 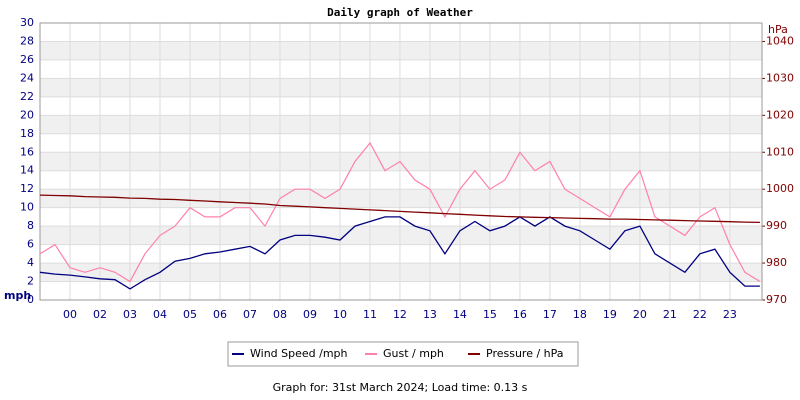 I want to click on y2-tick-label: 1000, so click(x=780, y=188).